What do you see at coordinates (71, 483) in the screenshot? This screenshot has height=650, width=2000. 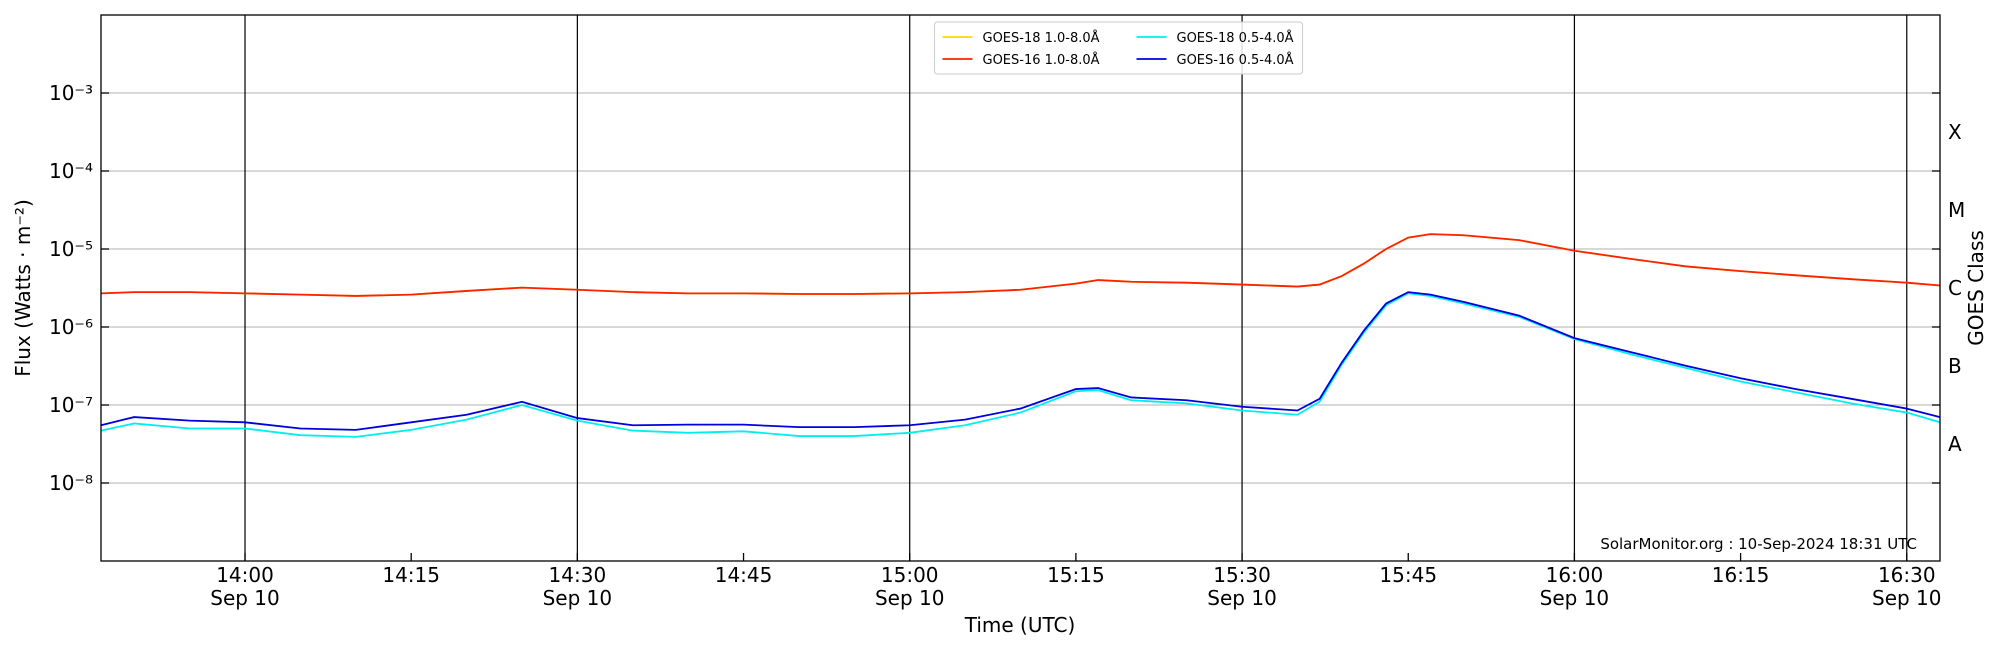 I see `y-tick-label: 10⁻⁸` at bounding box center [71, 483].